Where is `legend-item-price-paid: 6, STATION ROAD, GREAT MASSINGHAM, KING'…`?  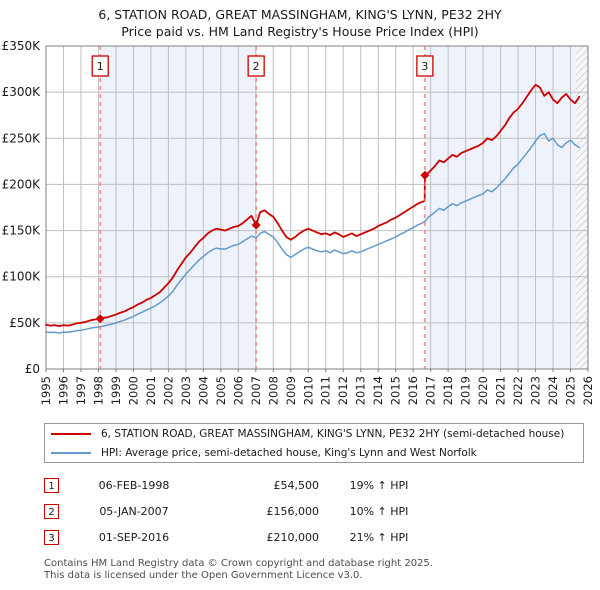
legend-item-price-paid: 6, STATION ROAD, GREAT MASSINGHAM, KING'… is located at coordinates (314, 433).